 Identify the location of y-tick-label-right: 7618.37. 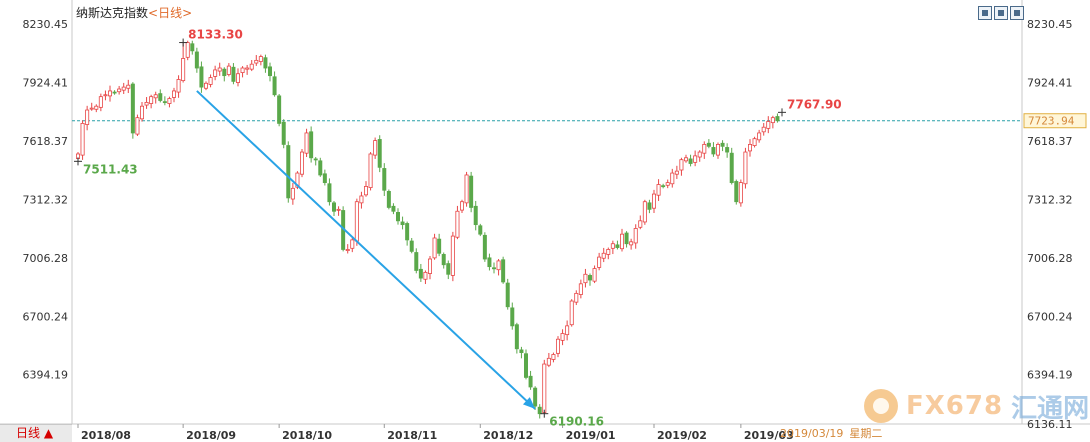
(1050, 141).